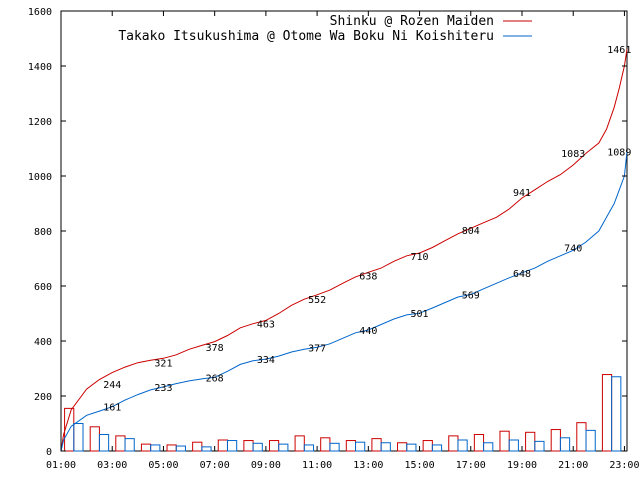 The width and height of the screenshot is (640, 480). Describe the element at coordinates (471, 296) in the screenshot. I see `data-label: 569` at that location.